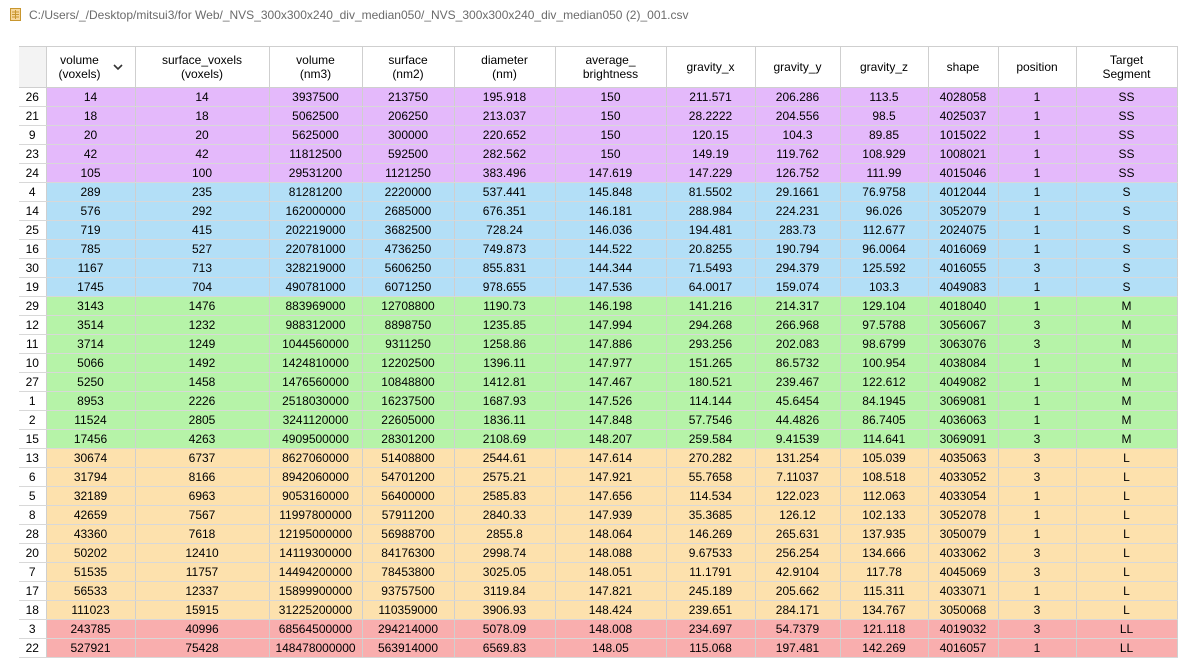 The height and width of the screenshot is (664, 1190). Describe the element at coordinates (33, 382) in the screenshot. I see `row-header: 27` at that location.